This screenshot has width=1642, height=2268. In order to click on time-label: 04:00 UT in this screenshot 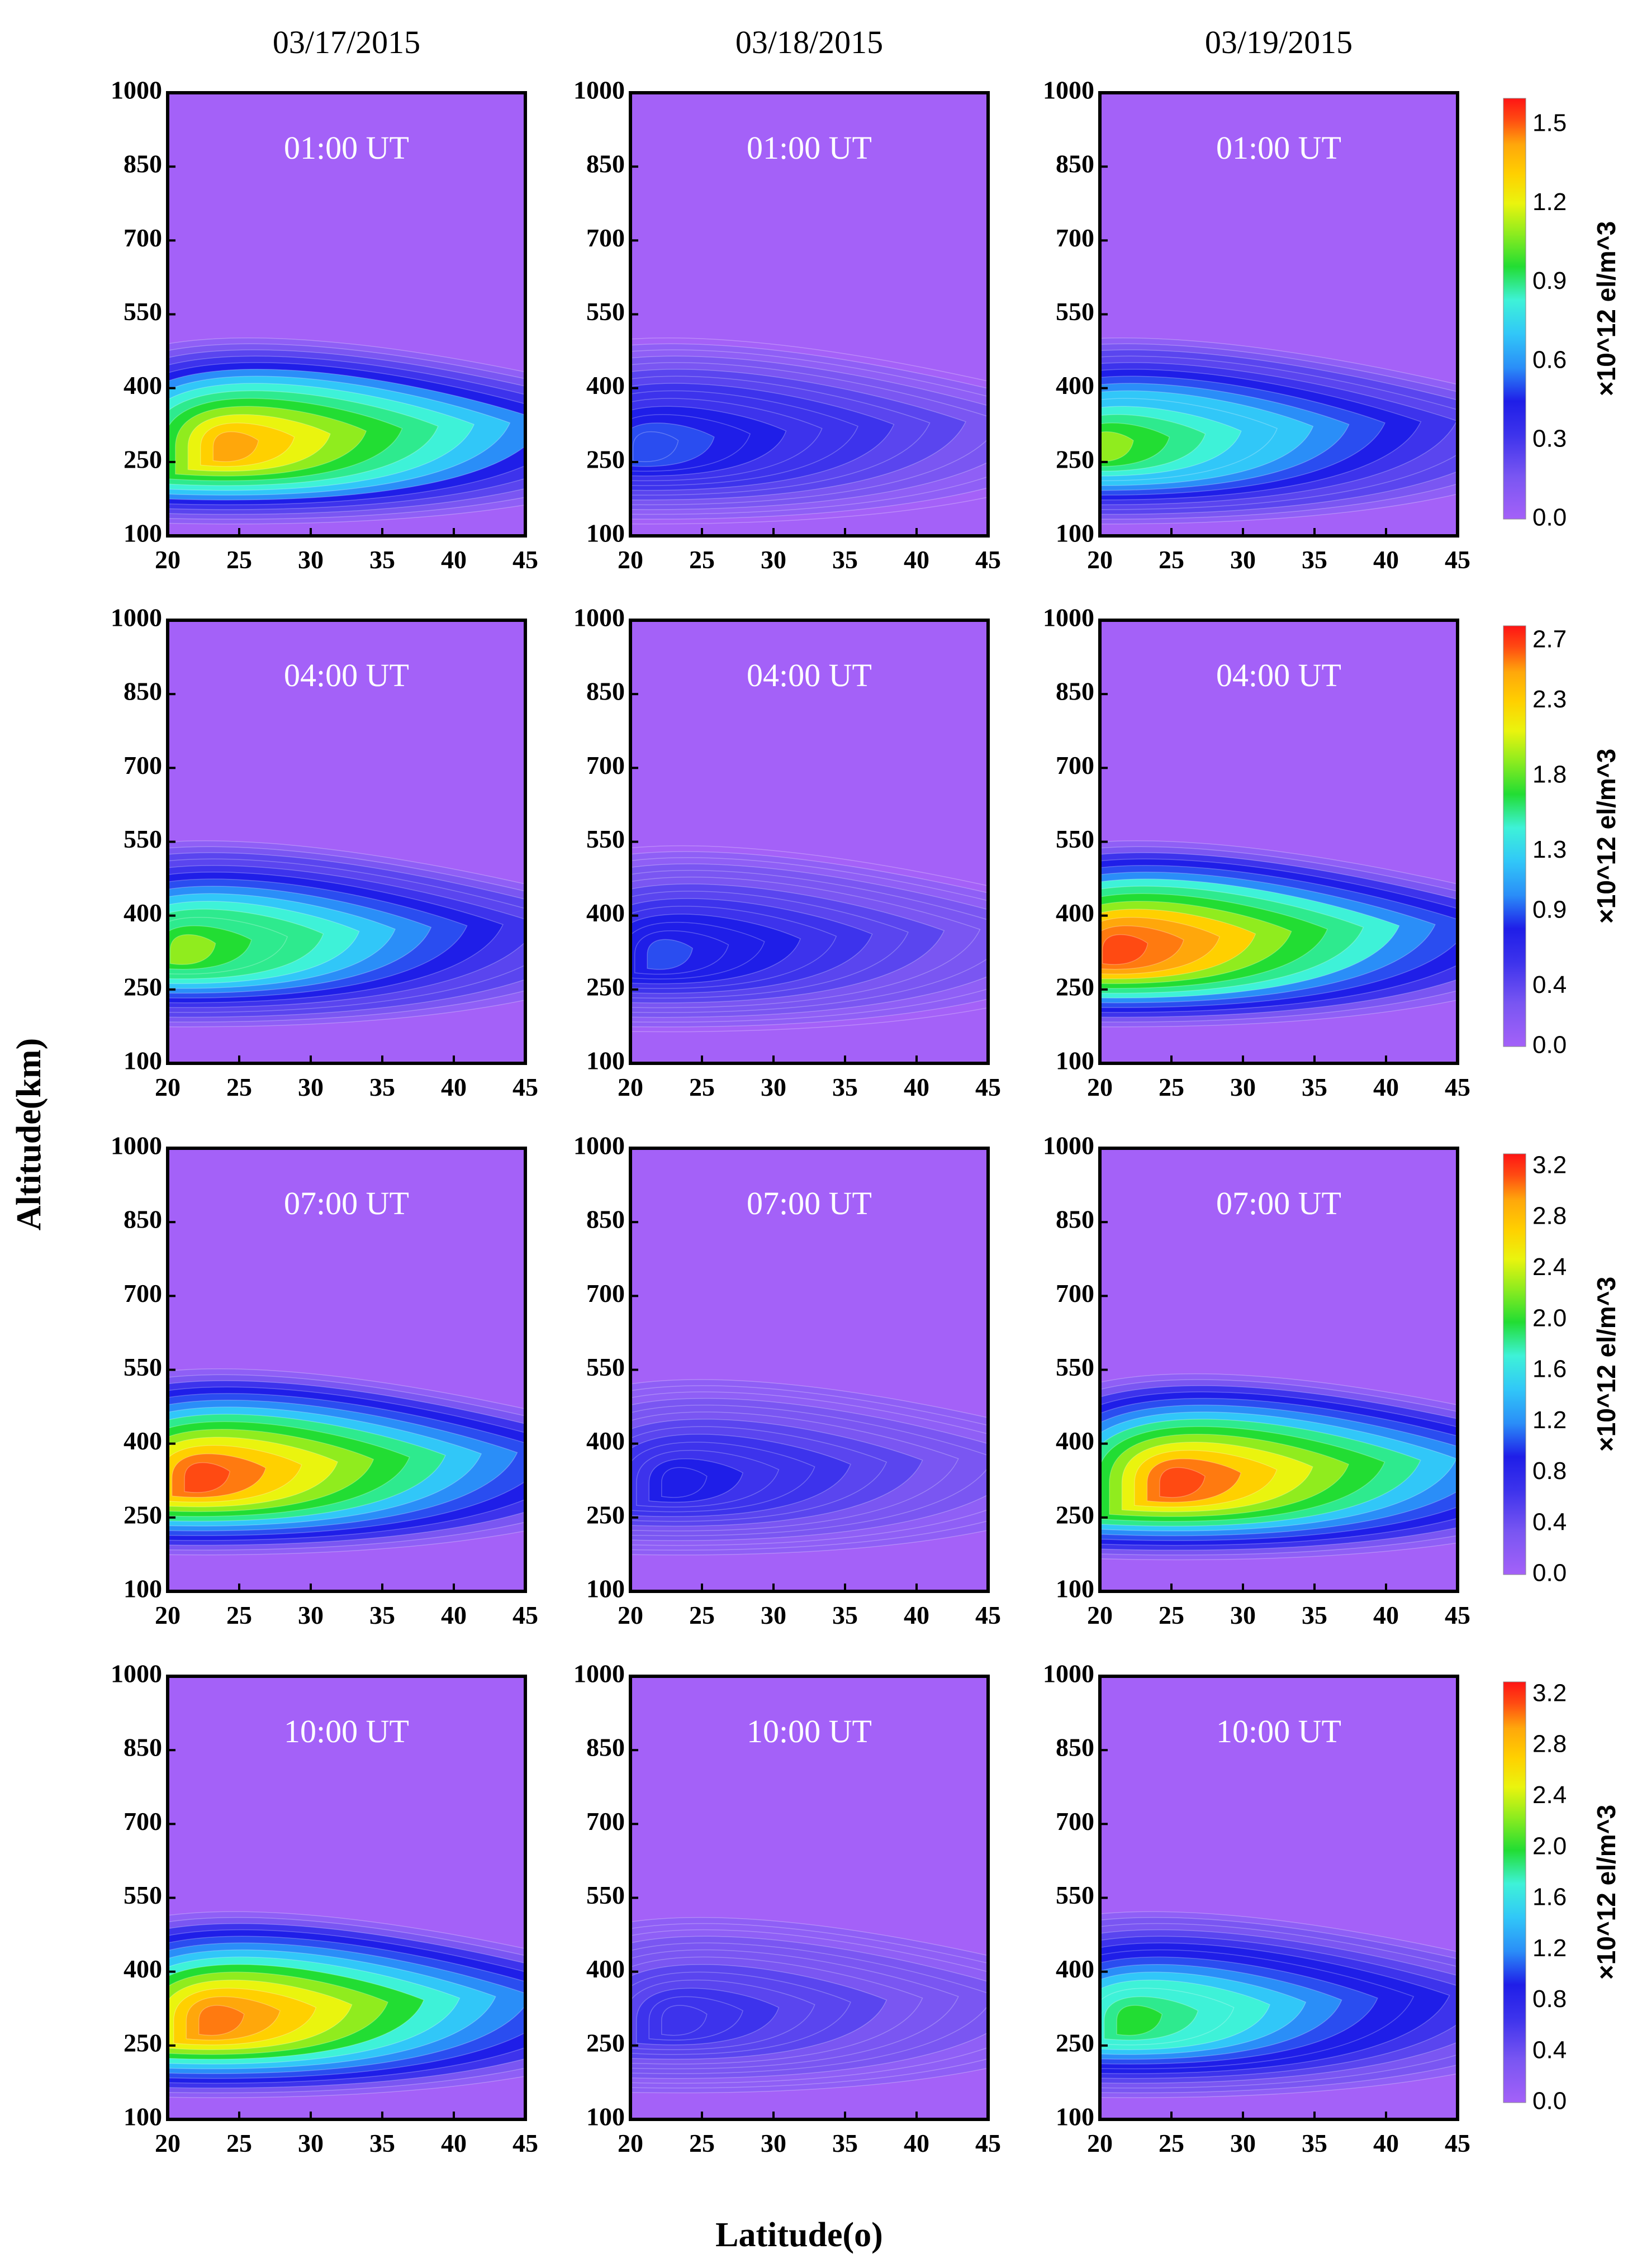, I will do `click(1278, 675)`.